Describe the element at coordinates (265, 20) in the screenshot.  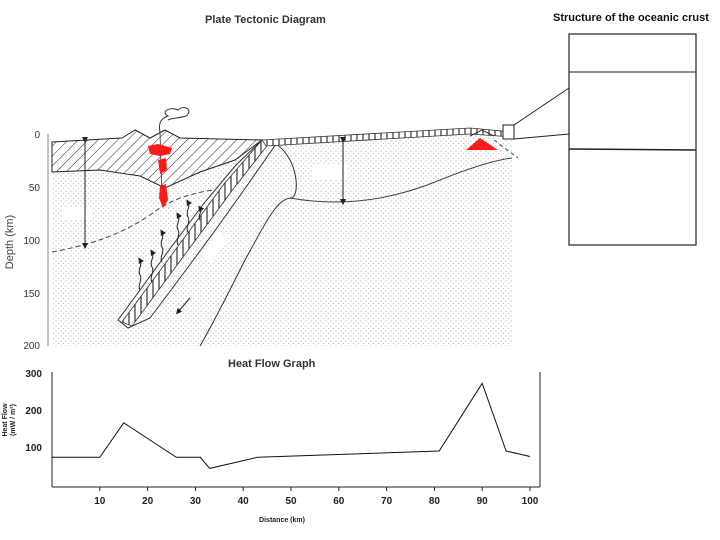
I see `diagram-title: Plate Tectonic Diagram` at that location.